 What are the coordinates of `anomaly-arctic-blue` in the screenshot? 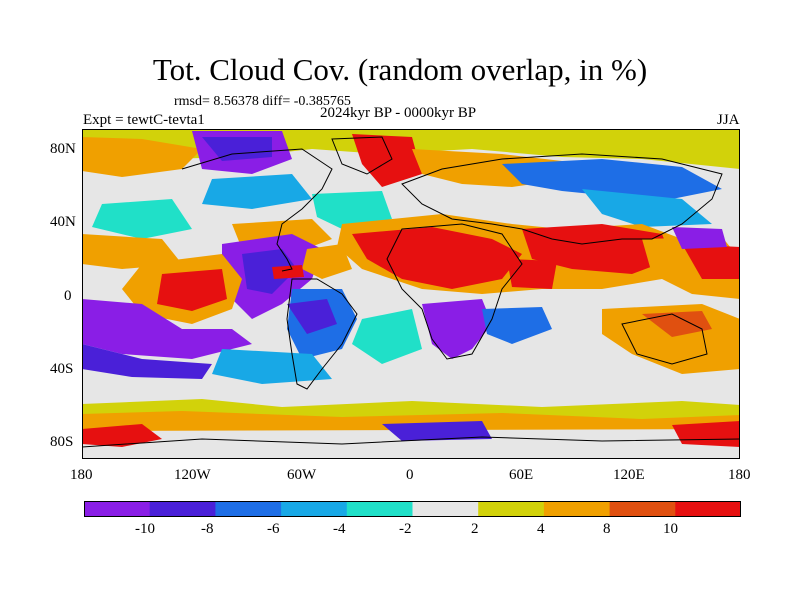 It's located at (237, 149).